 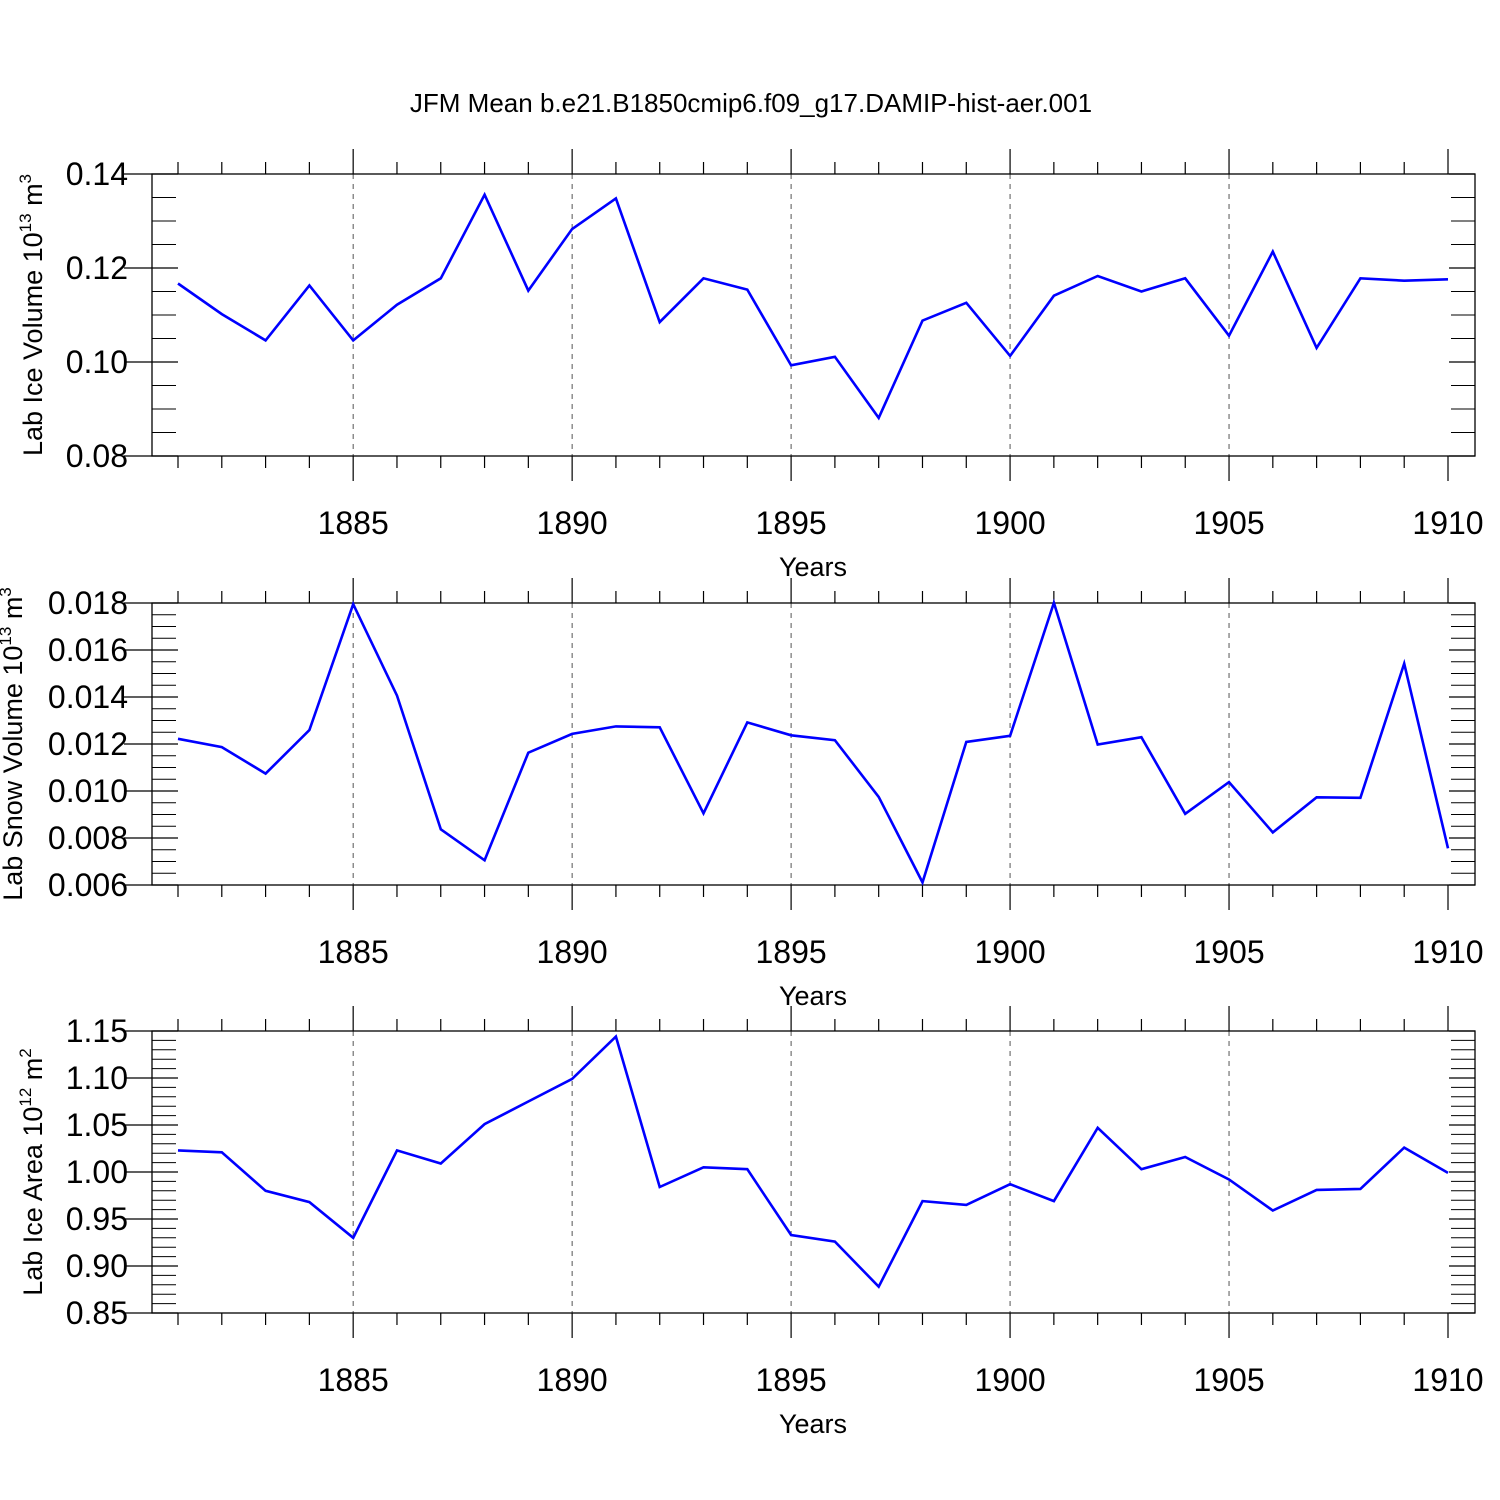 I want to click on y-tick-label: 0.012, so click(x=88, y=744).